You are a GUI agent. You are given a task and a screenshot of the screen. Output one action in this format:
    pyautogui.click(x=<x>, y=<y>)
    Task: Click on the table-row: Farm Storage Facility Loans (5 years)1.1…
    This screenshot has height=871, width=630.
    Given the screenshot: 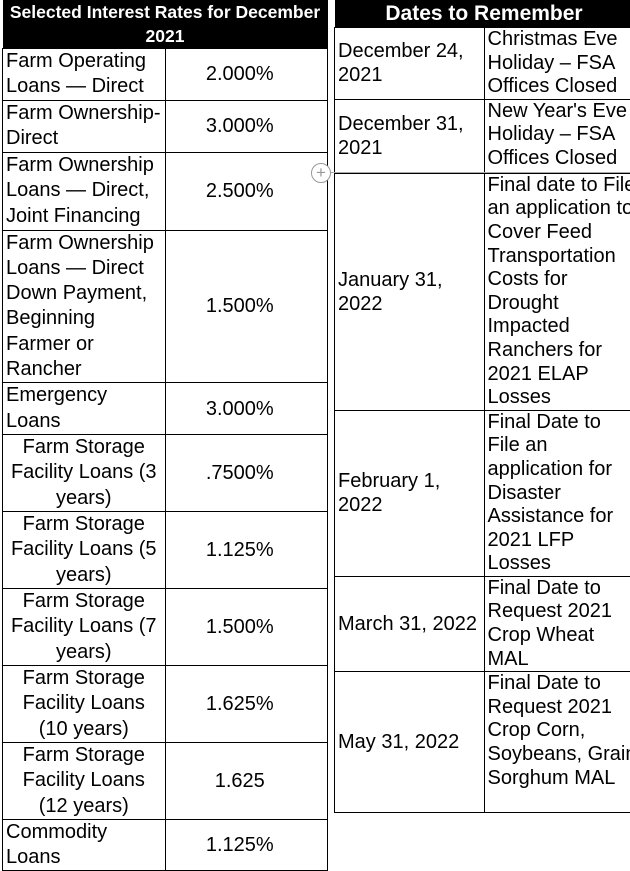 What is the action you would take?
    pyautogui.click(x=165, y=549)
    